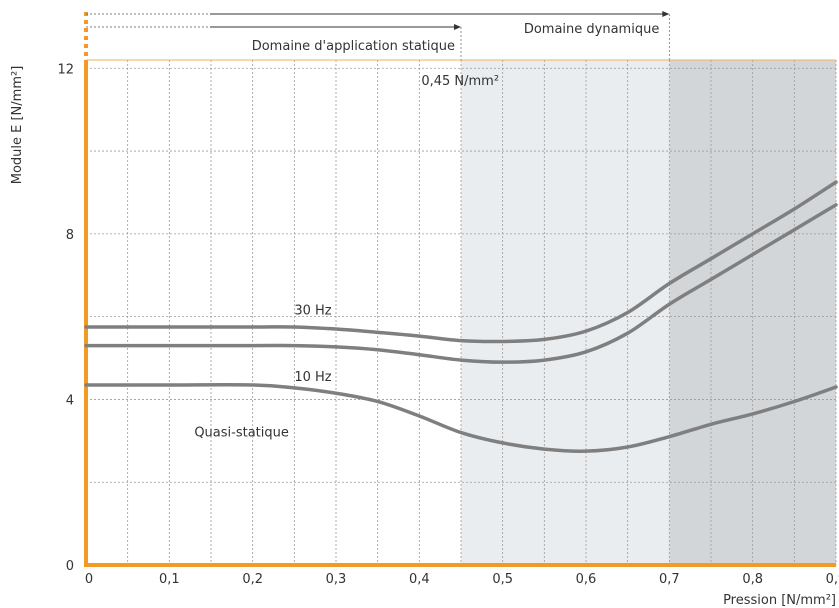  Describe the element at coordinates (752, 579) in the screenshot. I see `x-tick-label: 0,8` at that location.